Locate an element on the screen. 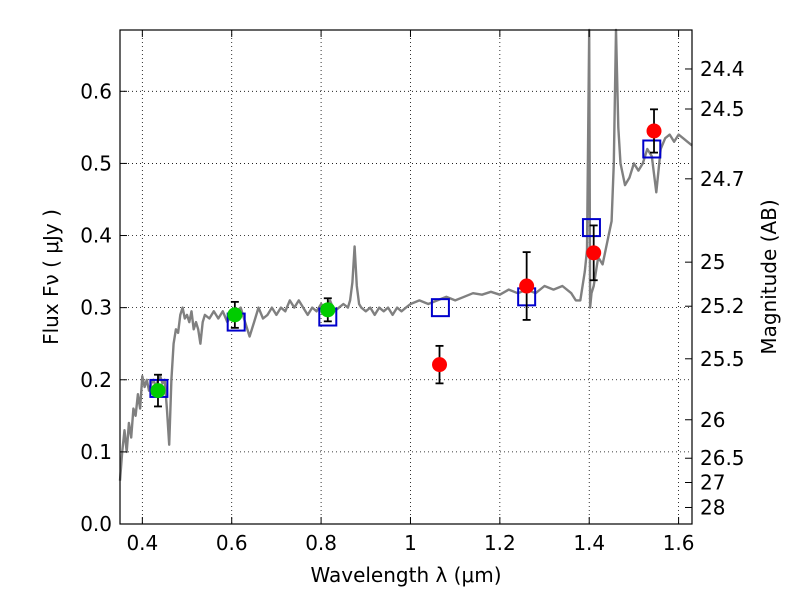 The image size is (800, 600). mag-tick-label: 25.2 is located at coordinates (722, 306).